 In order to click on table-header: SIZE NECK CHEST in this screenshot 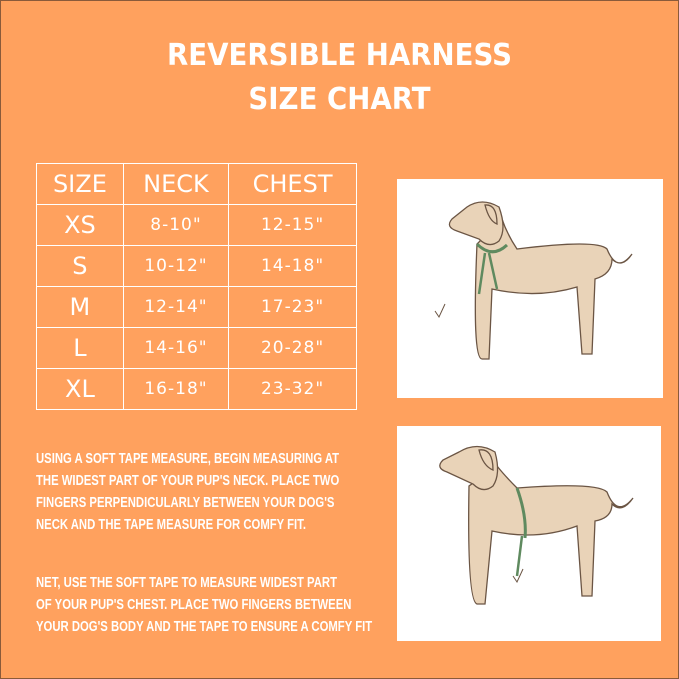, I will do `click(196, 184)`.